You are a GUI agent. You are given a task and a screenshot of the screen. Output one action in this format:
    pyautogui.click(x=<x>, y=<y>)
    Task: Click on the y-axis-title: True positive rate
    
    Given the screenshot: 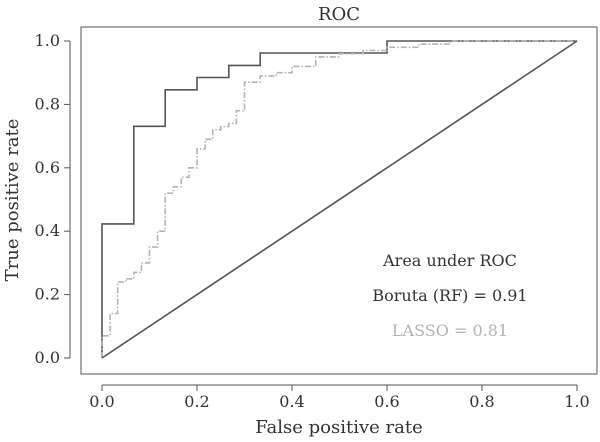 What is the action you would take?
    pyautogui.click(x=12, y=200)
    